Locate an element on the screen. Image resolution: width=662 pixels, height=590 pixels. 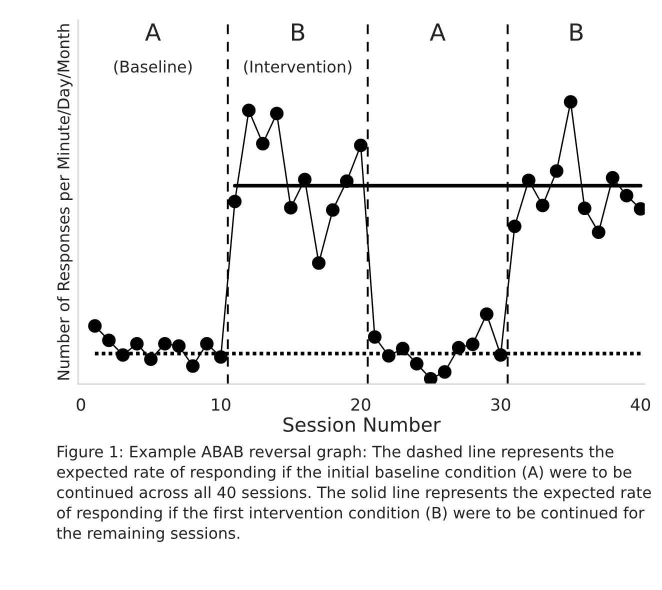
y-axis-title: Number of Responses per Minute/Day/Month is located at coordinates (65, 202).